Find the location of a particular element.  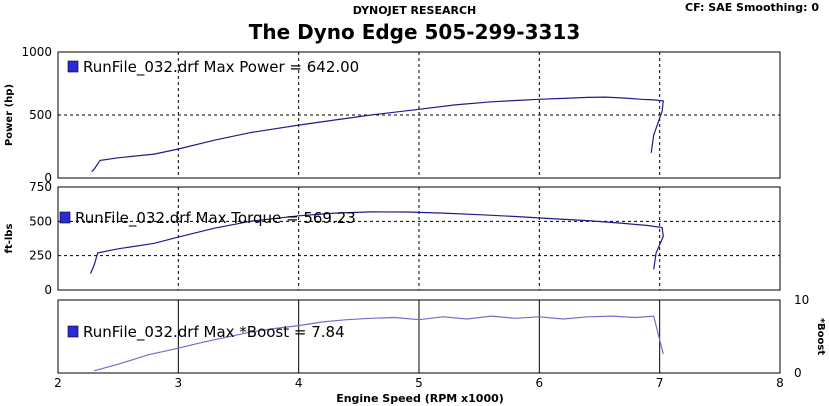

x-tick-label: 5 is located at coordinates (419, 383).